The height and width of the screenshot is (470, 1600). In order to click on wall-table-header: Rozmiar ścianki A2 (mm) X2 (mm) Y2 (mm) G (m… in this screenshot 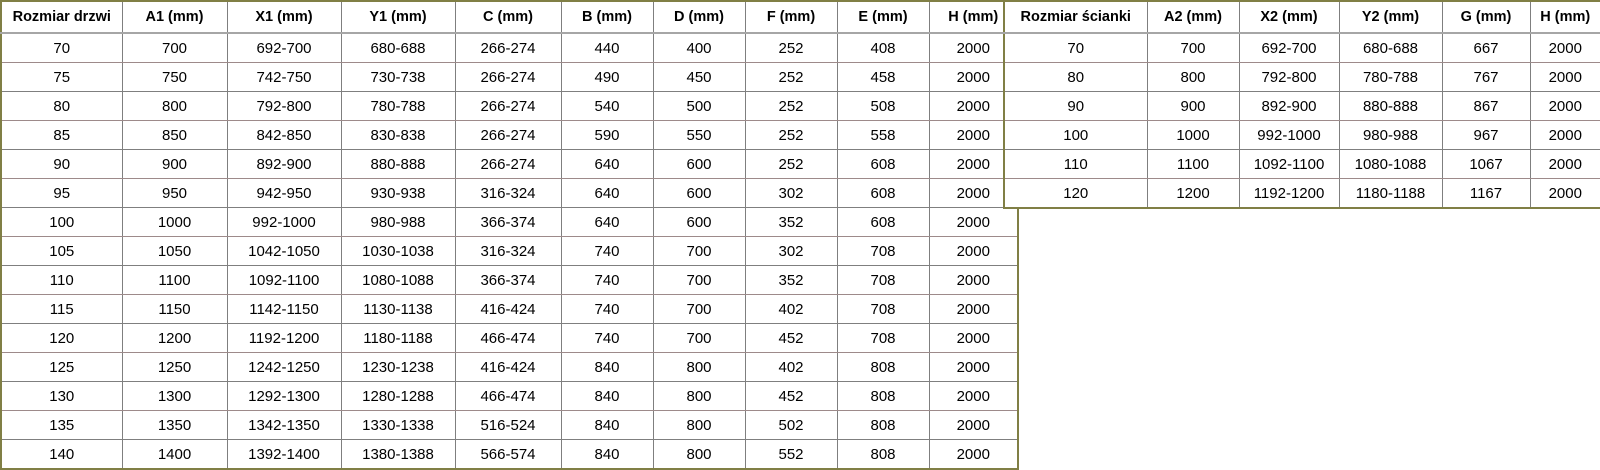, I will do `click(1301, 17)`.